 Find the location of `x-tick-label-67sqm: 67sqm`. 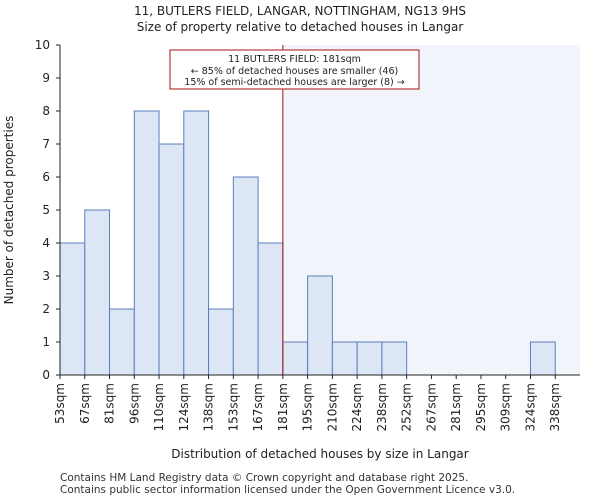

x-tick-label-67sqm: 67sqm is located at coordinates (85, 403).